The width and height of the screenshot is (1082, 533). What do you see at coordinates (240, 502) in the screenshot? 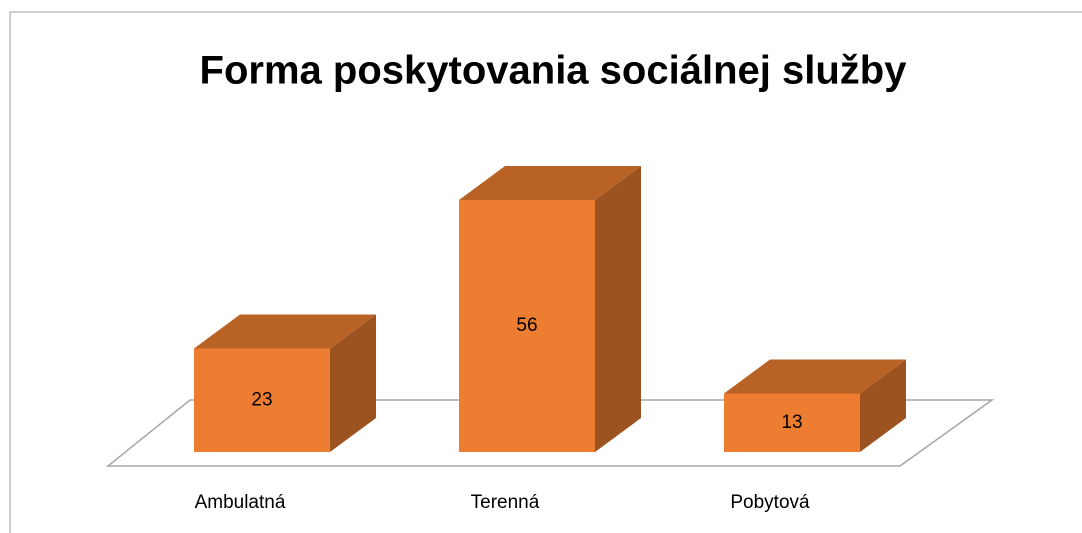
I see `x-tick-label: Ambulatná` at bounding box center [240, 502].